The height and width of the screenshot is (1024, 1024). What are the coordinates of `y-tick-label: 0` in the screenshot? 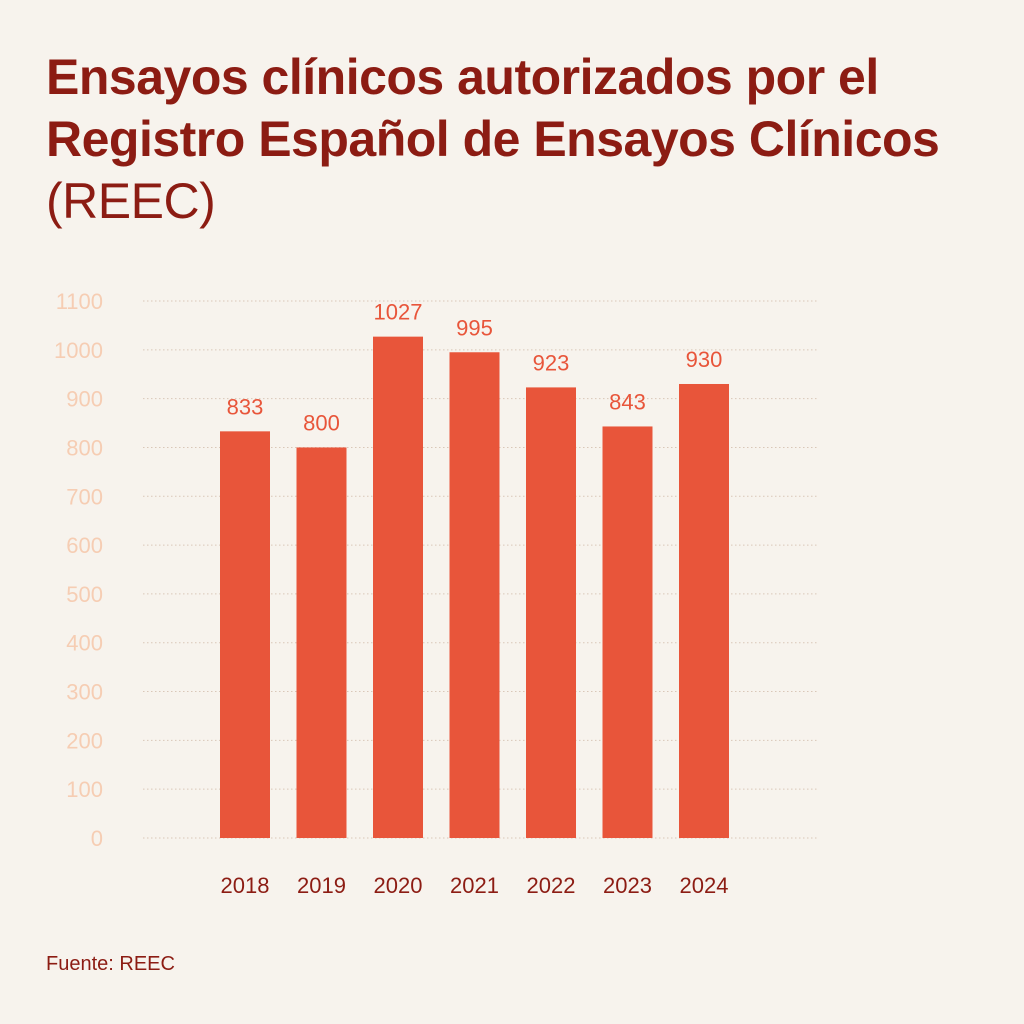 It's located at (97, 838).